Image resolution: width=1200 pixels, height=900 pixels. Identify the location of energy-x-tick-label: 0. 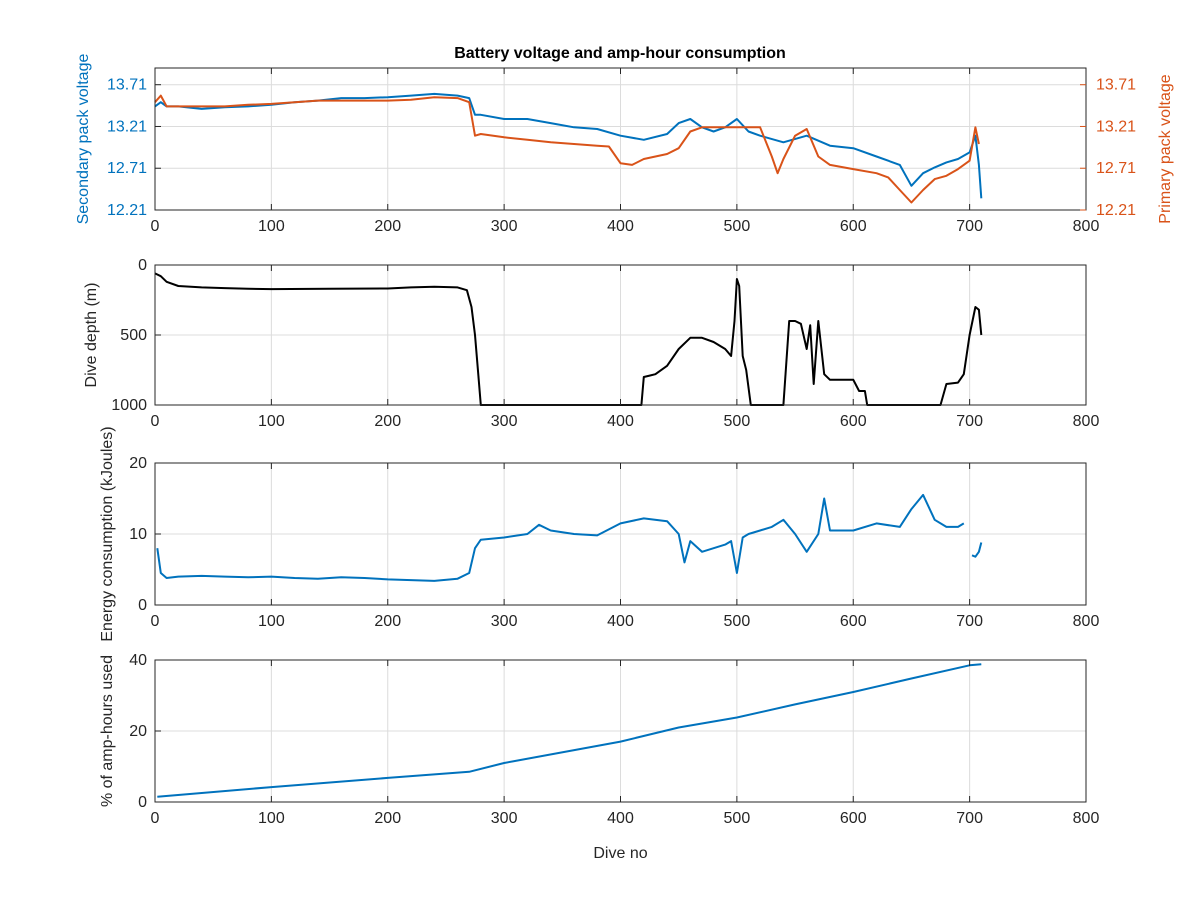
(155, 621).